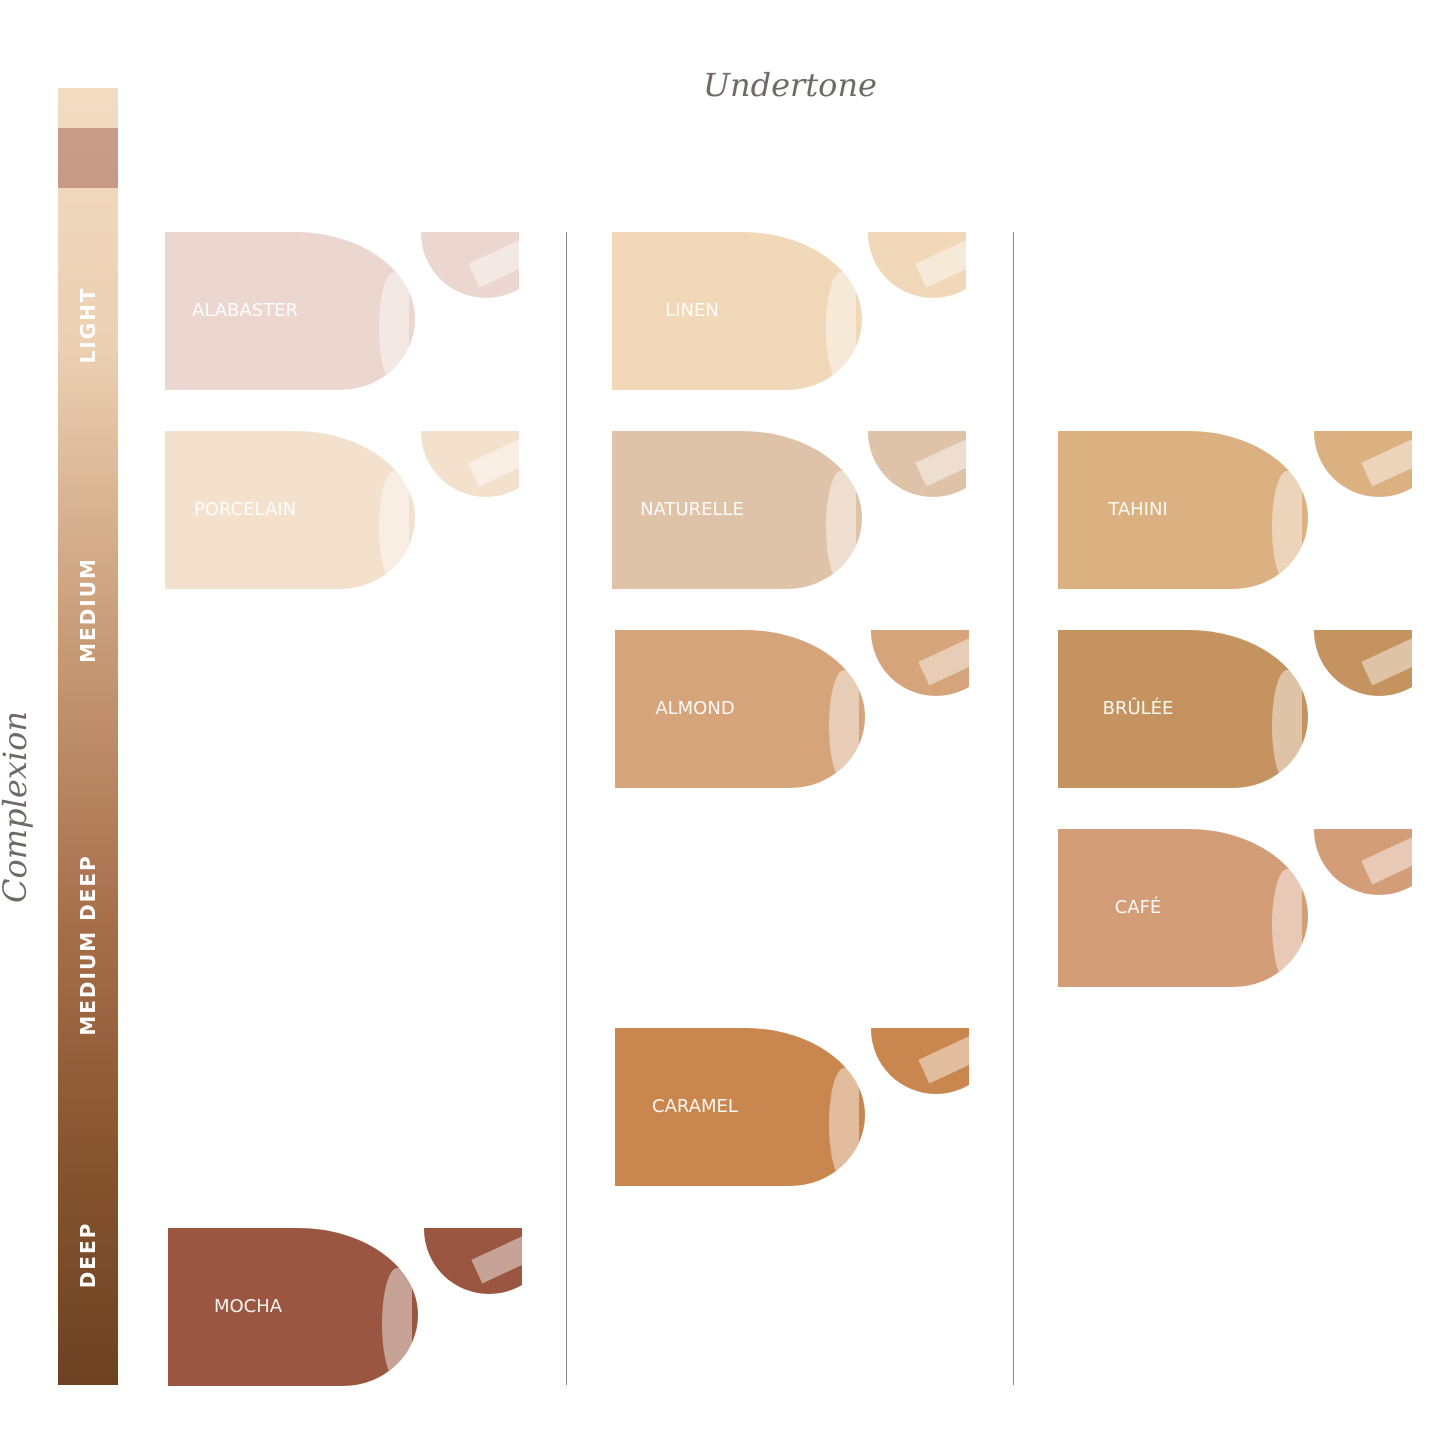 This screenshot has height=1439, width=1445. Describe the element at coordinates (245, 310) in the screenshot. I see `shade-name: ALABASTER` at that location.